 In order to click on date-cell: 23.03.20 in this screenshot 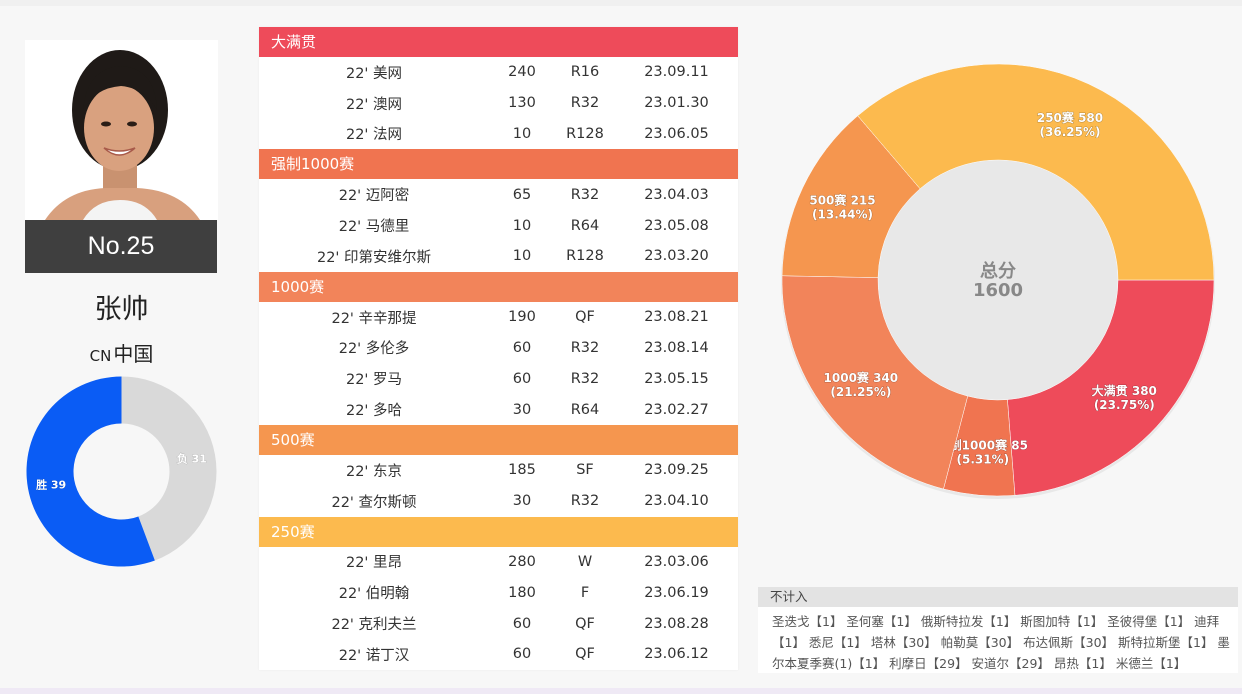, I will do `click(676, 256)`.